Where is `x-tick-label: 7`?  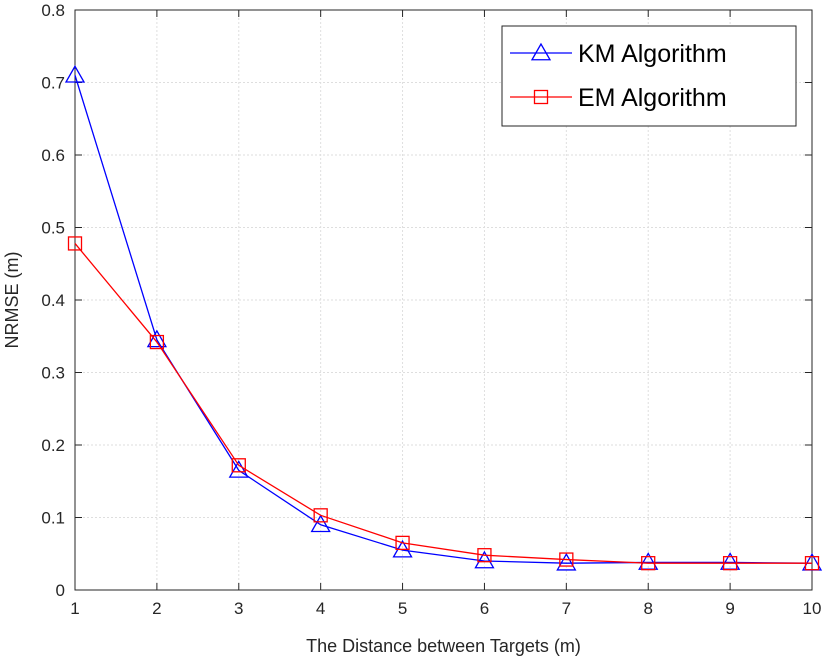 x-tick-label: 7 is located at coordinates (566, 608).